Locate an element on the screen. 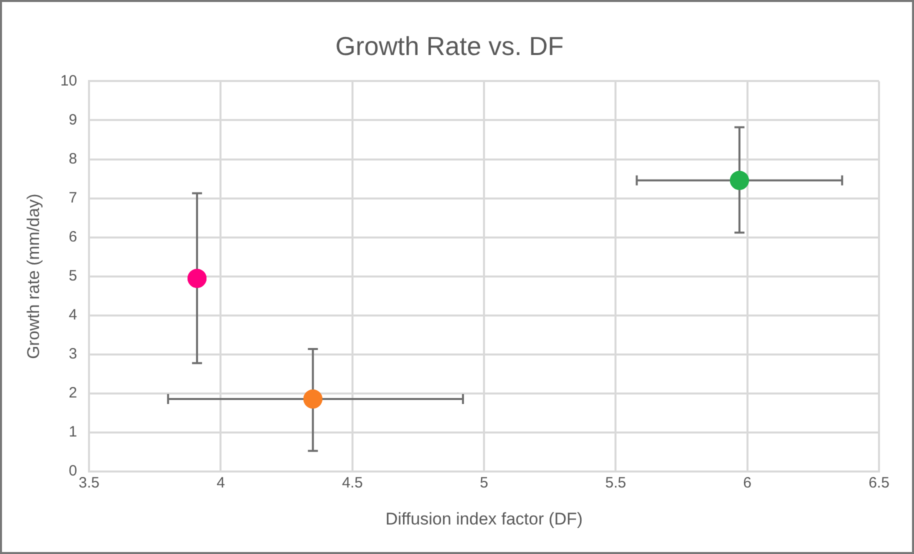 This screenshot has height=554, width=914. y-tick-label: 9 is located at coordinates (73, 119).